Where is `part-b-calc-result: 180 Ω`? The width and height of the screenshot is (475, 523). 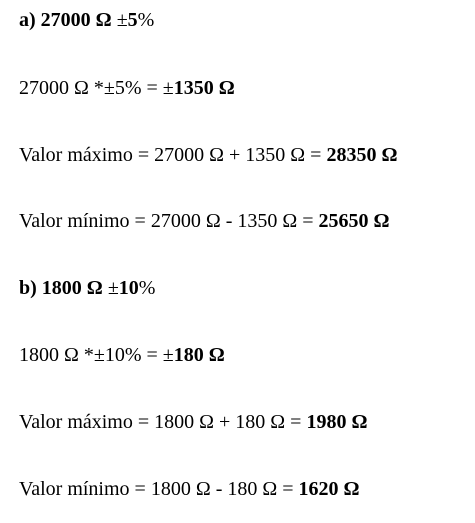 part-b-calc-result: 180 Ω is located at coordinates (199, 355).